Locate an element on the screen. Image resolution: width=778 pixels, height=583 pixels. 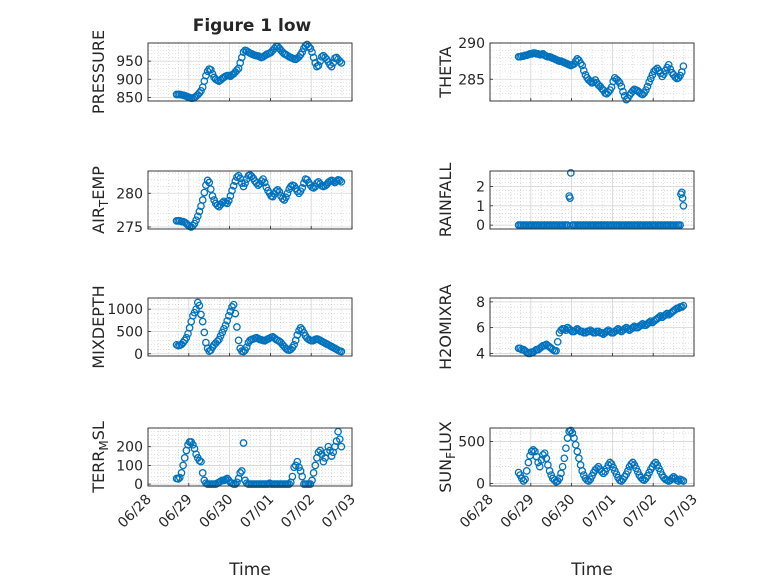
subplot-air-temp: 275 280 AIRTEMP is located at coordinates (221, 201).